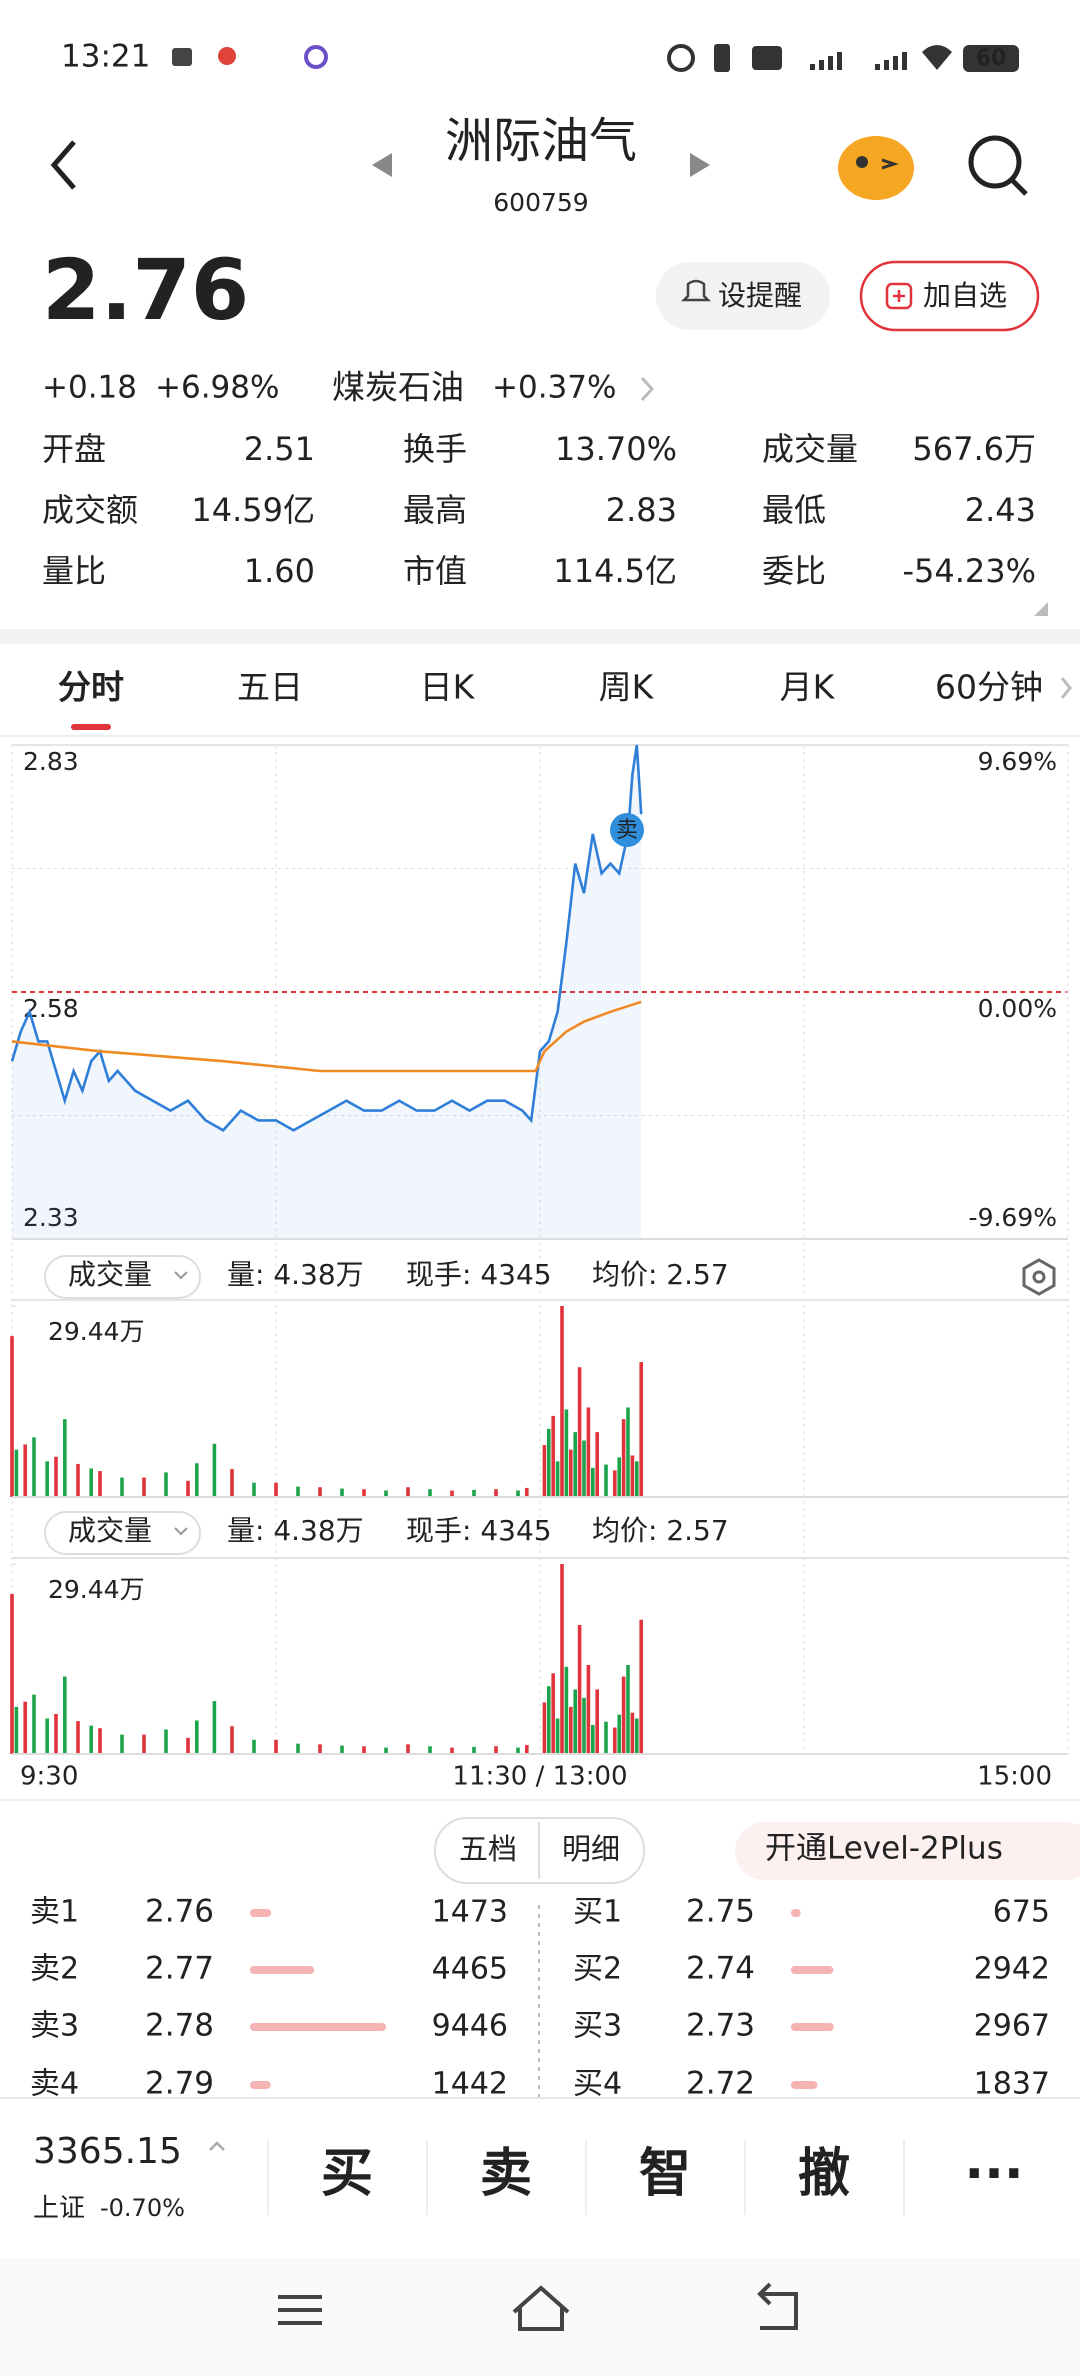 This screenshot has height=2376, width=1080. What do you see at coordinates (51, 761) in the screenshot?
I see `y-tick-label: 2.83` at bounding box center [51, 761].